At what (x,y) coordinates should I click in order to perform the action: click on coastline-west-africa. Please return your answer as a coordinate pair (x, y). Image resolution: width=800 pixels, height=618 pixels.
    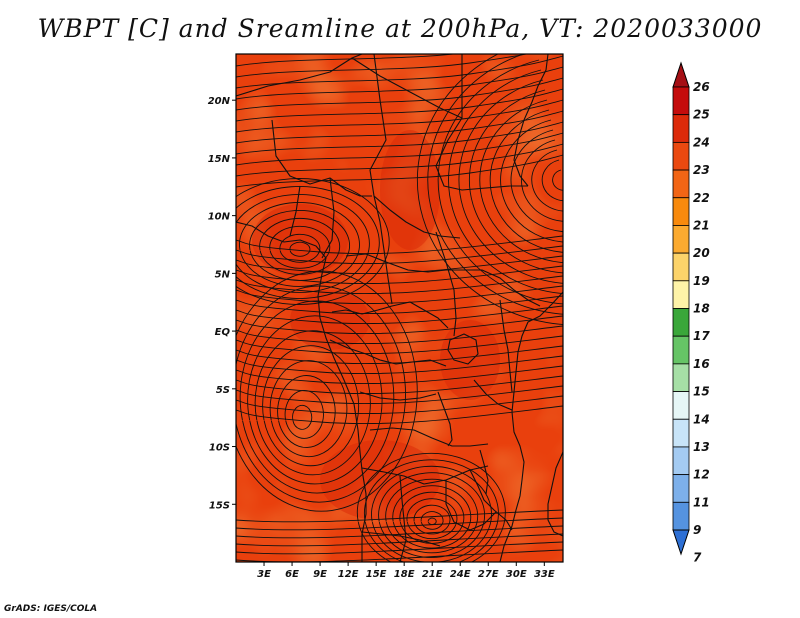
    Looking at the image, I should click on (301, 391).